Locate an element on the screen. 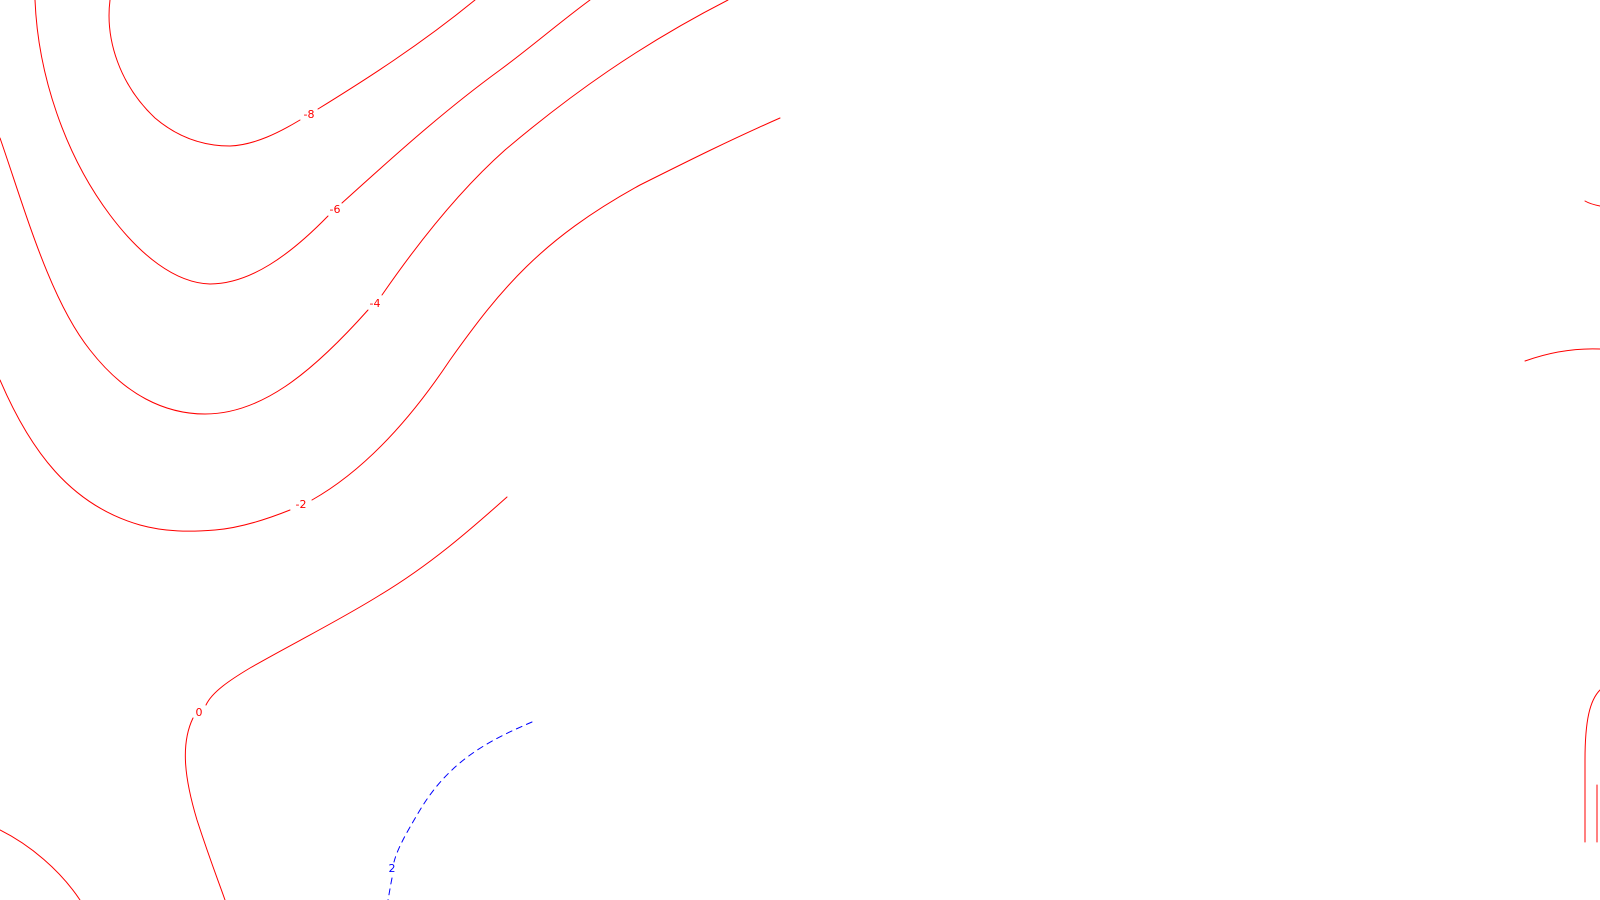 The image size is (1600, 900). contour-label-minus-6: -6 is located at coordinates (335, 209).